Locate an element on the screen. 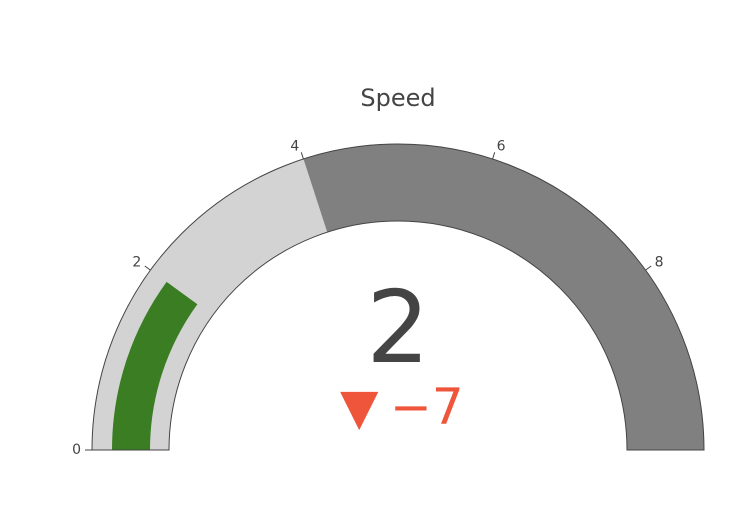 Image resolution: width=750 pixels, height=528 pixels. tick-label-4: 4 is located at coordinates (294, 147).